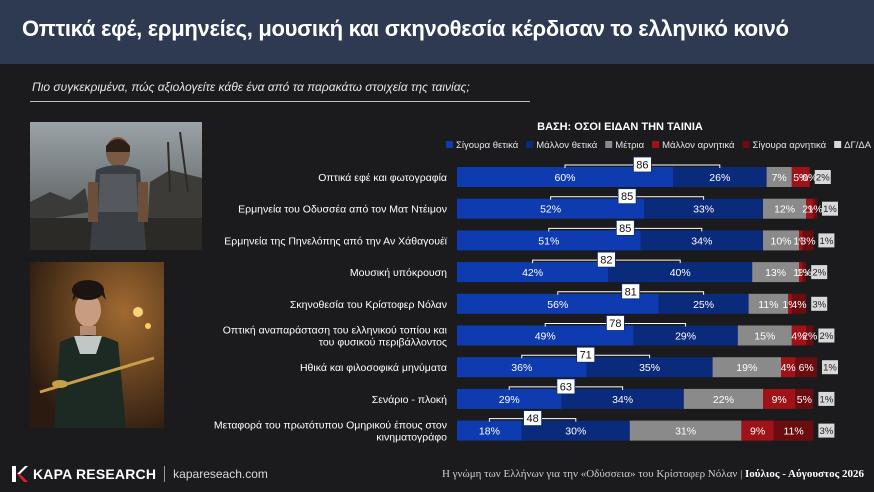 This screenshot has height=492, width=874. I want to click on dkna-label: 2%, so click(827, 336).